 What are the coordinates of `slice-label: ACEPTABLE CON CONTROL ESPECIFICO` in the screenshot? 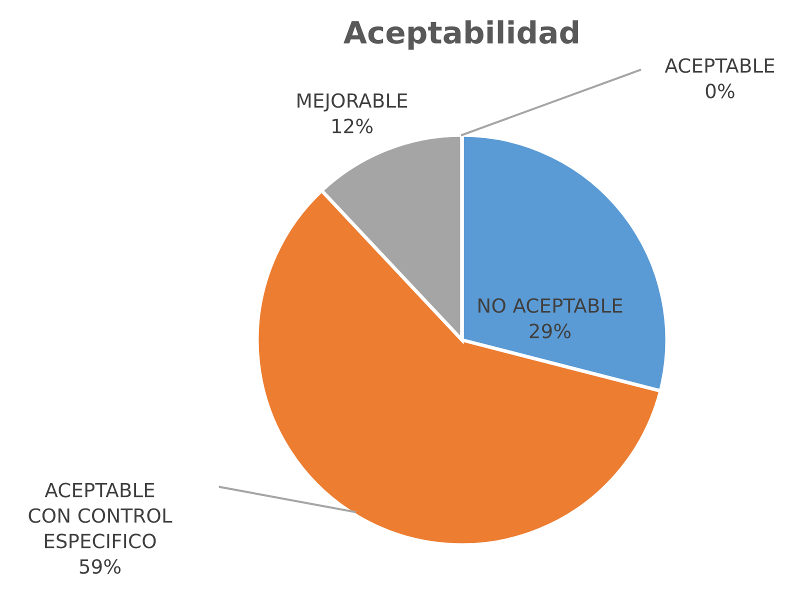 It's located at (100, 515).